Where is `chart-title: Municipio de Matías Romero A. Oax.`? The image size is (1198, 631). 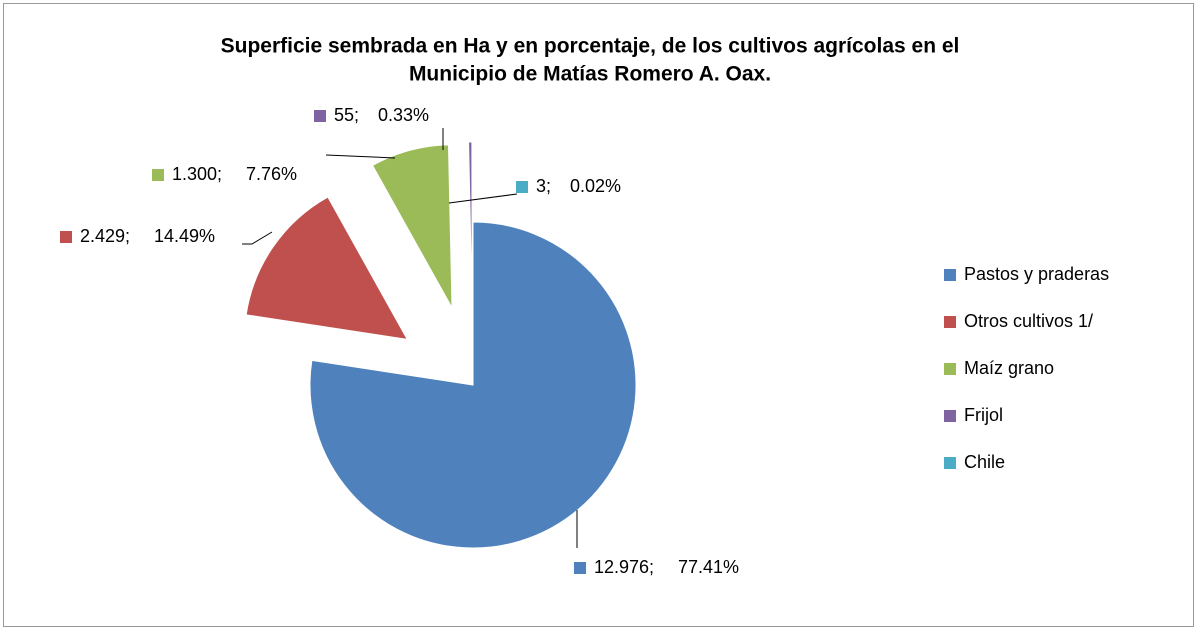 chart-title: Municipio de Matías Romero A. Oax. is located at coordinates (590, 74).